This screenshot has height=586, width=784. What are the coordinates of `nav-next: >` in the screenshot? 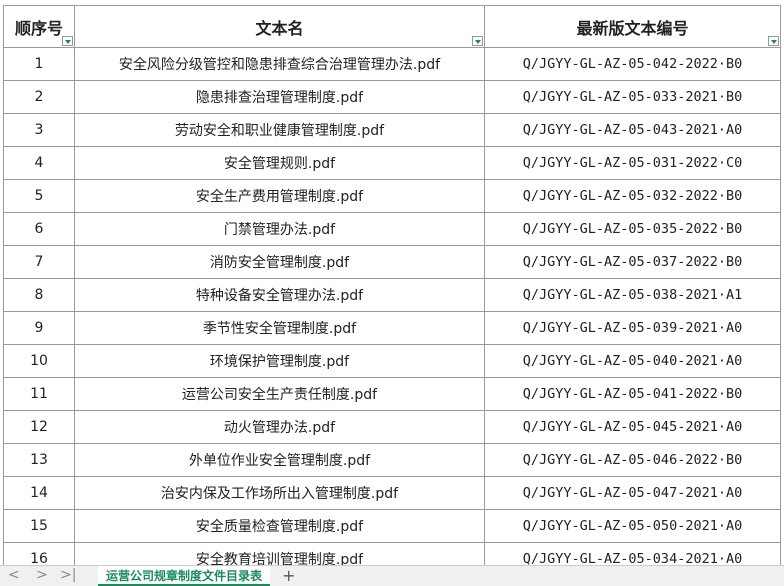 It's located at (42, 575).